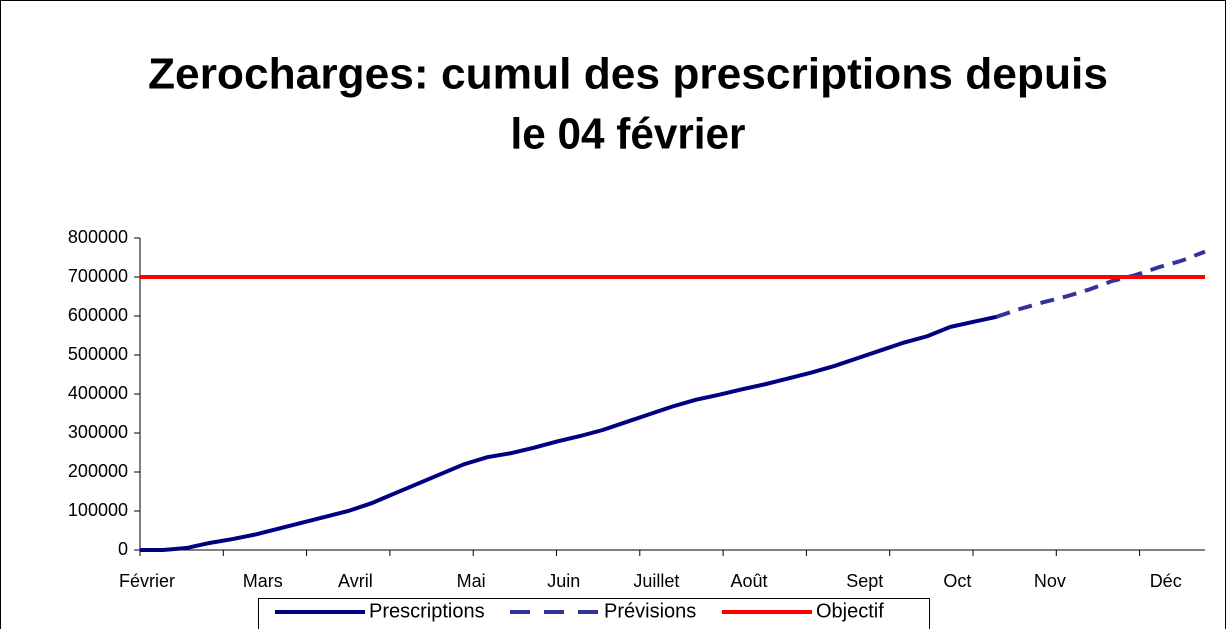 This screenshot has width=1226, height=629. Describe the element at coordinates (656, 581) in the screenshot. I see `x-tick-label: Juillet` at that location.